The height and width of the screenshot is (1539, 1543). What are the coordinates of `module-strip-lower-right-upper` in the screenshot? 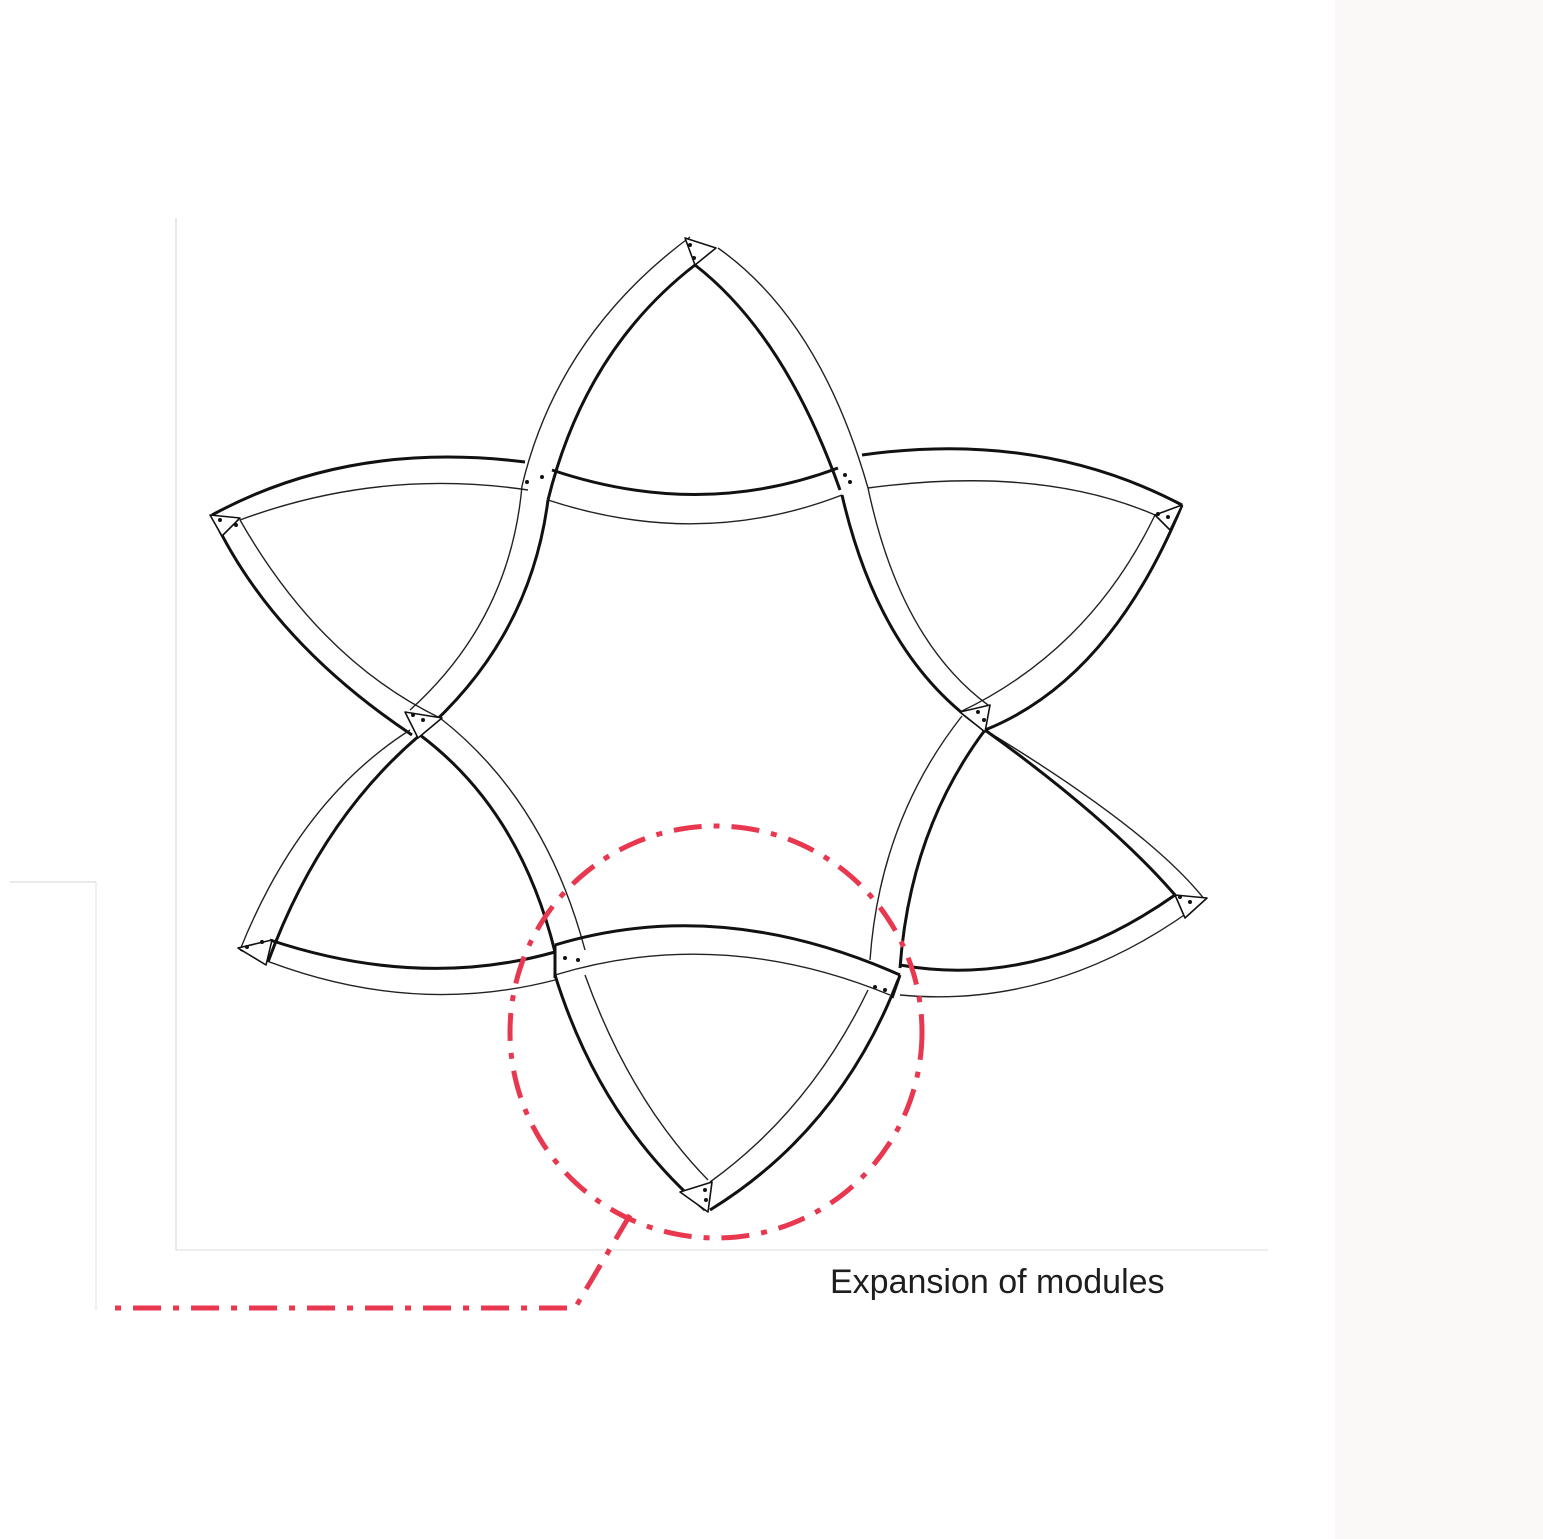 It's located at (1095, 814).